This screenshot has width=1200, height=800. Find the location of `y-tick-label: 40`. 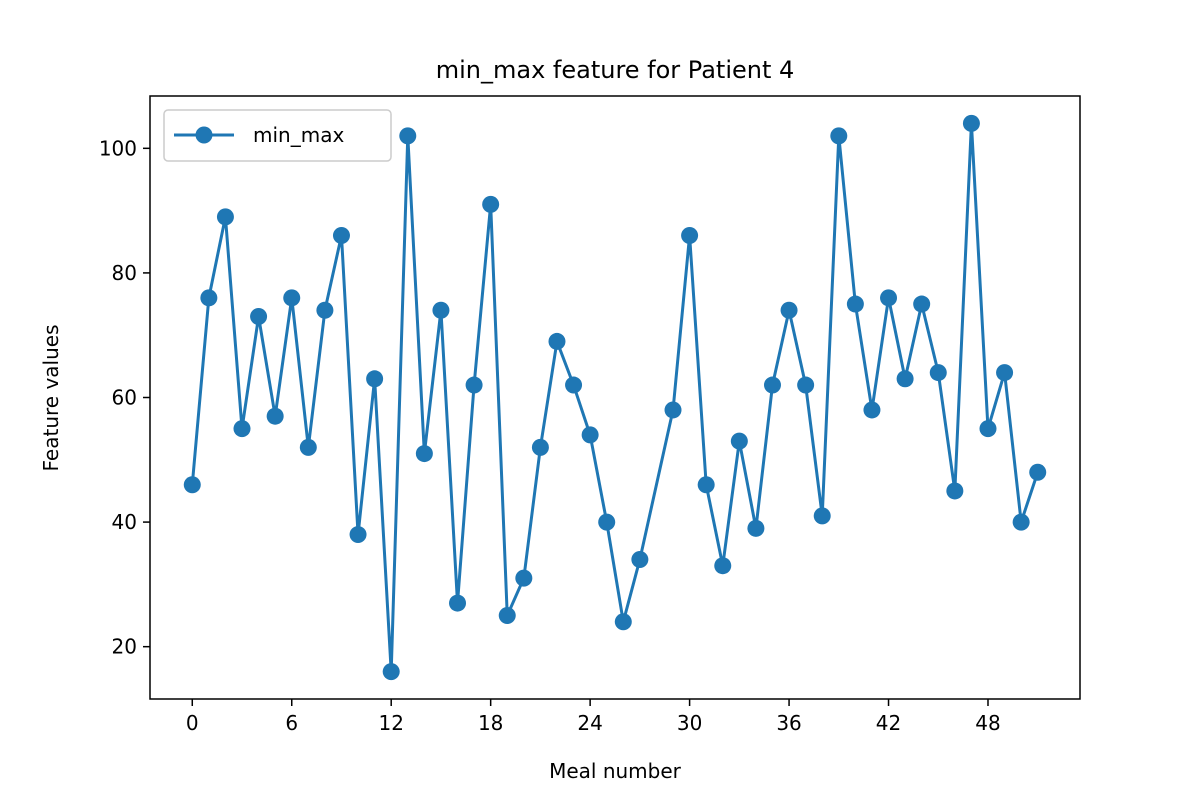

y-tick-label: 40 is located at coordinates (124, 522).